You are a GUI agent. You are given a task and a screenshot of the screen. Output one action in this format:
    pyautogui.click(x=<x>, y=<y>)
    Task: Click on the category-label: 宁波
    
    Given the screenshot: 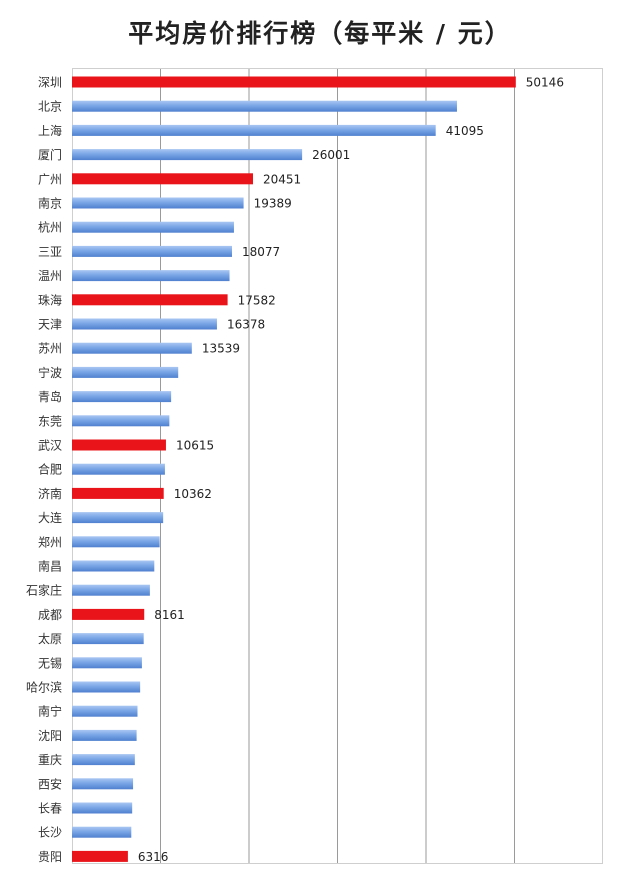 What is the action you would take?
    pyautogui.click(x=50, y=372)
    